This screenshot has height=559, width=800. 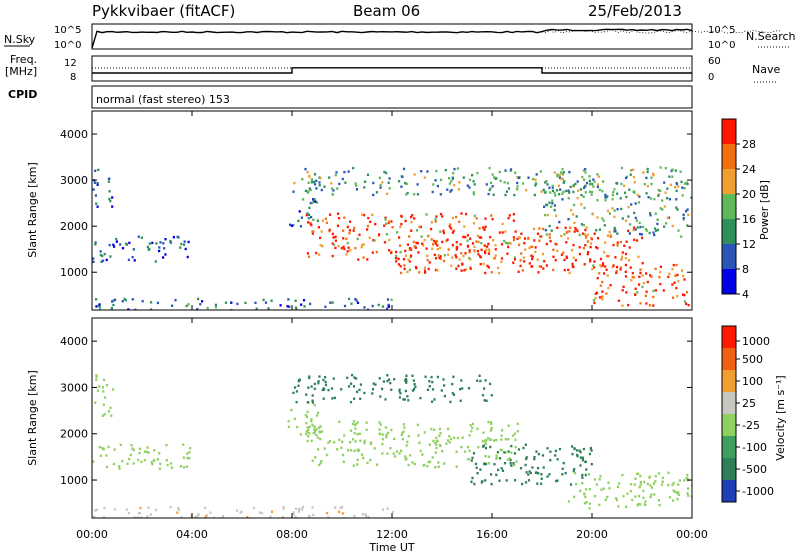 What do you see at coordinates (32, 418) in the screenshot?
I see `velocity-ylabel: Slant Range [km]` at bounding box center [32, 418].